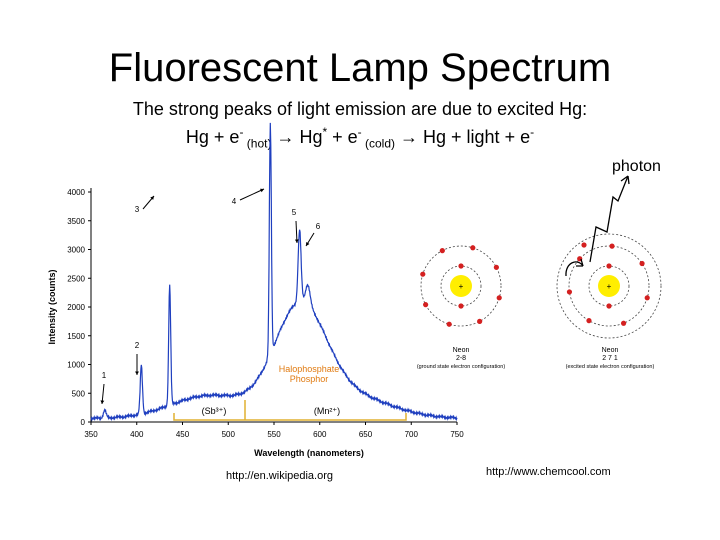  What do you see at coordinates (636, 166) in the screenshot?
I see `photon-label: photon` at bounding box center [636, 166].